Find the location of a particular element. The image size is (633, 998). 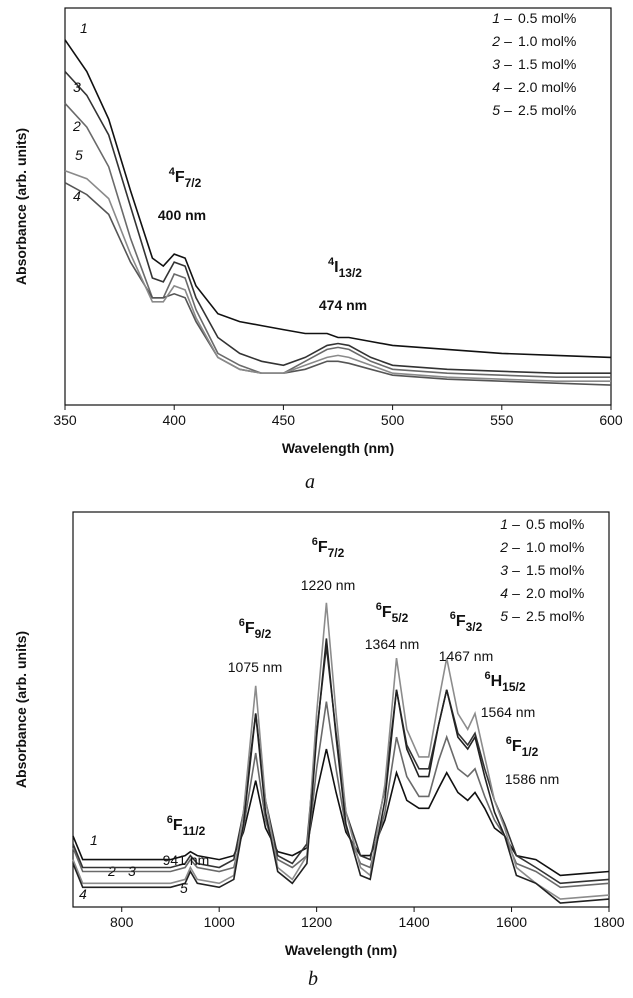

term-symbol: 6F7/2 is located at coordinates (328, 548).